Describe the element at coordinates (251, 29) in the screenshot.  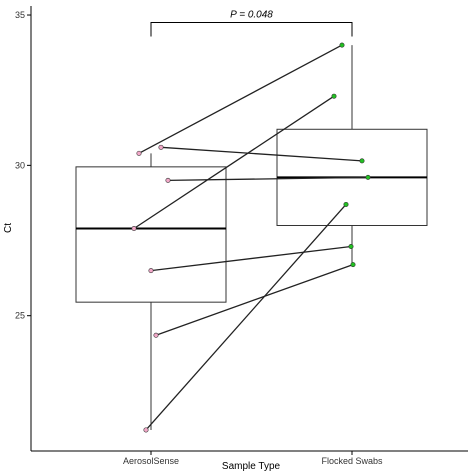
I see `significance-bracket` at that location.